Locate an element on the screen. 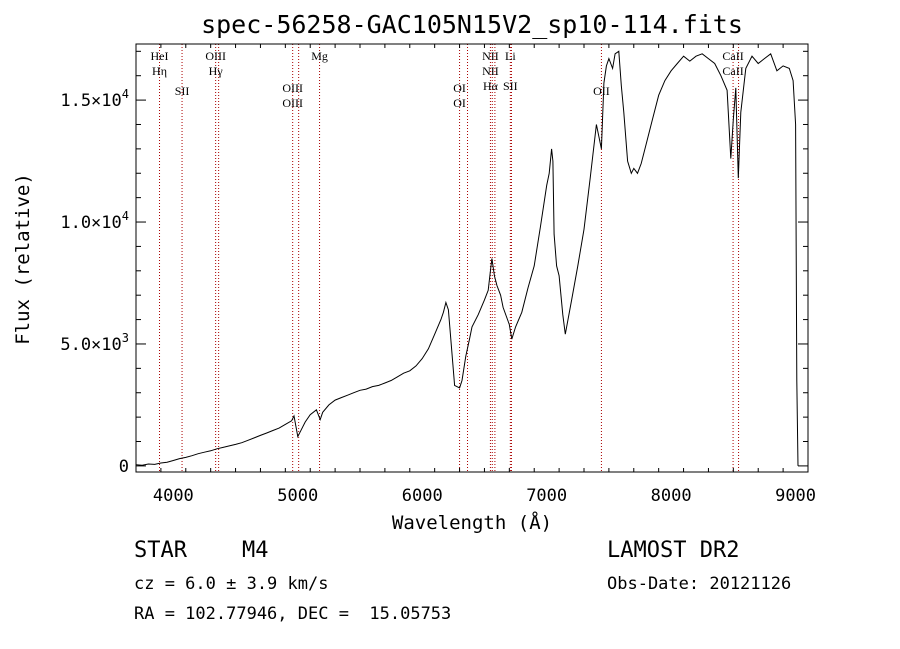 The height and width of the screenshot is (649, 900). survey-release: LAMOST DR2 is located at coordinates (673, 550).